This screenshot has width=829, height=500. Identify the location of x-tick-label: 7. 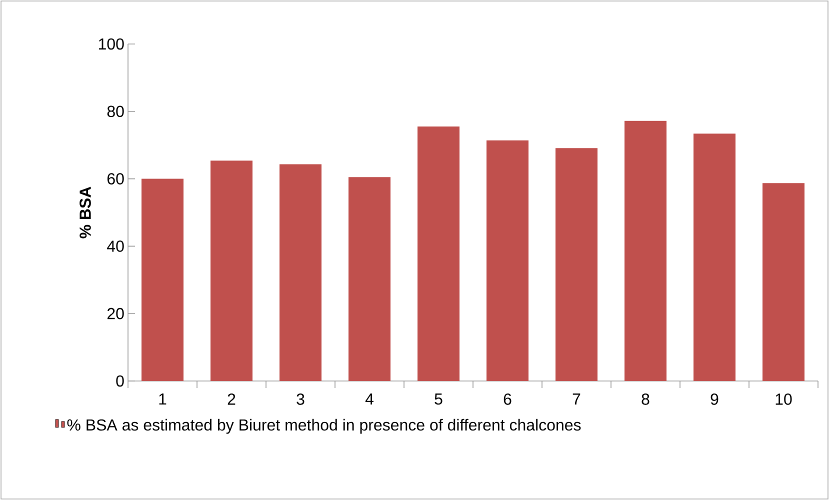
(576, 399).